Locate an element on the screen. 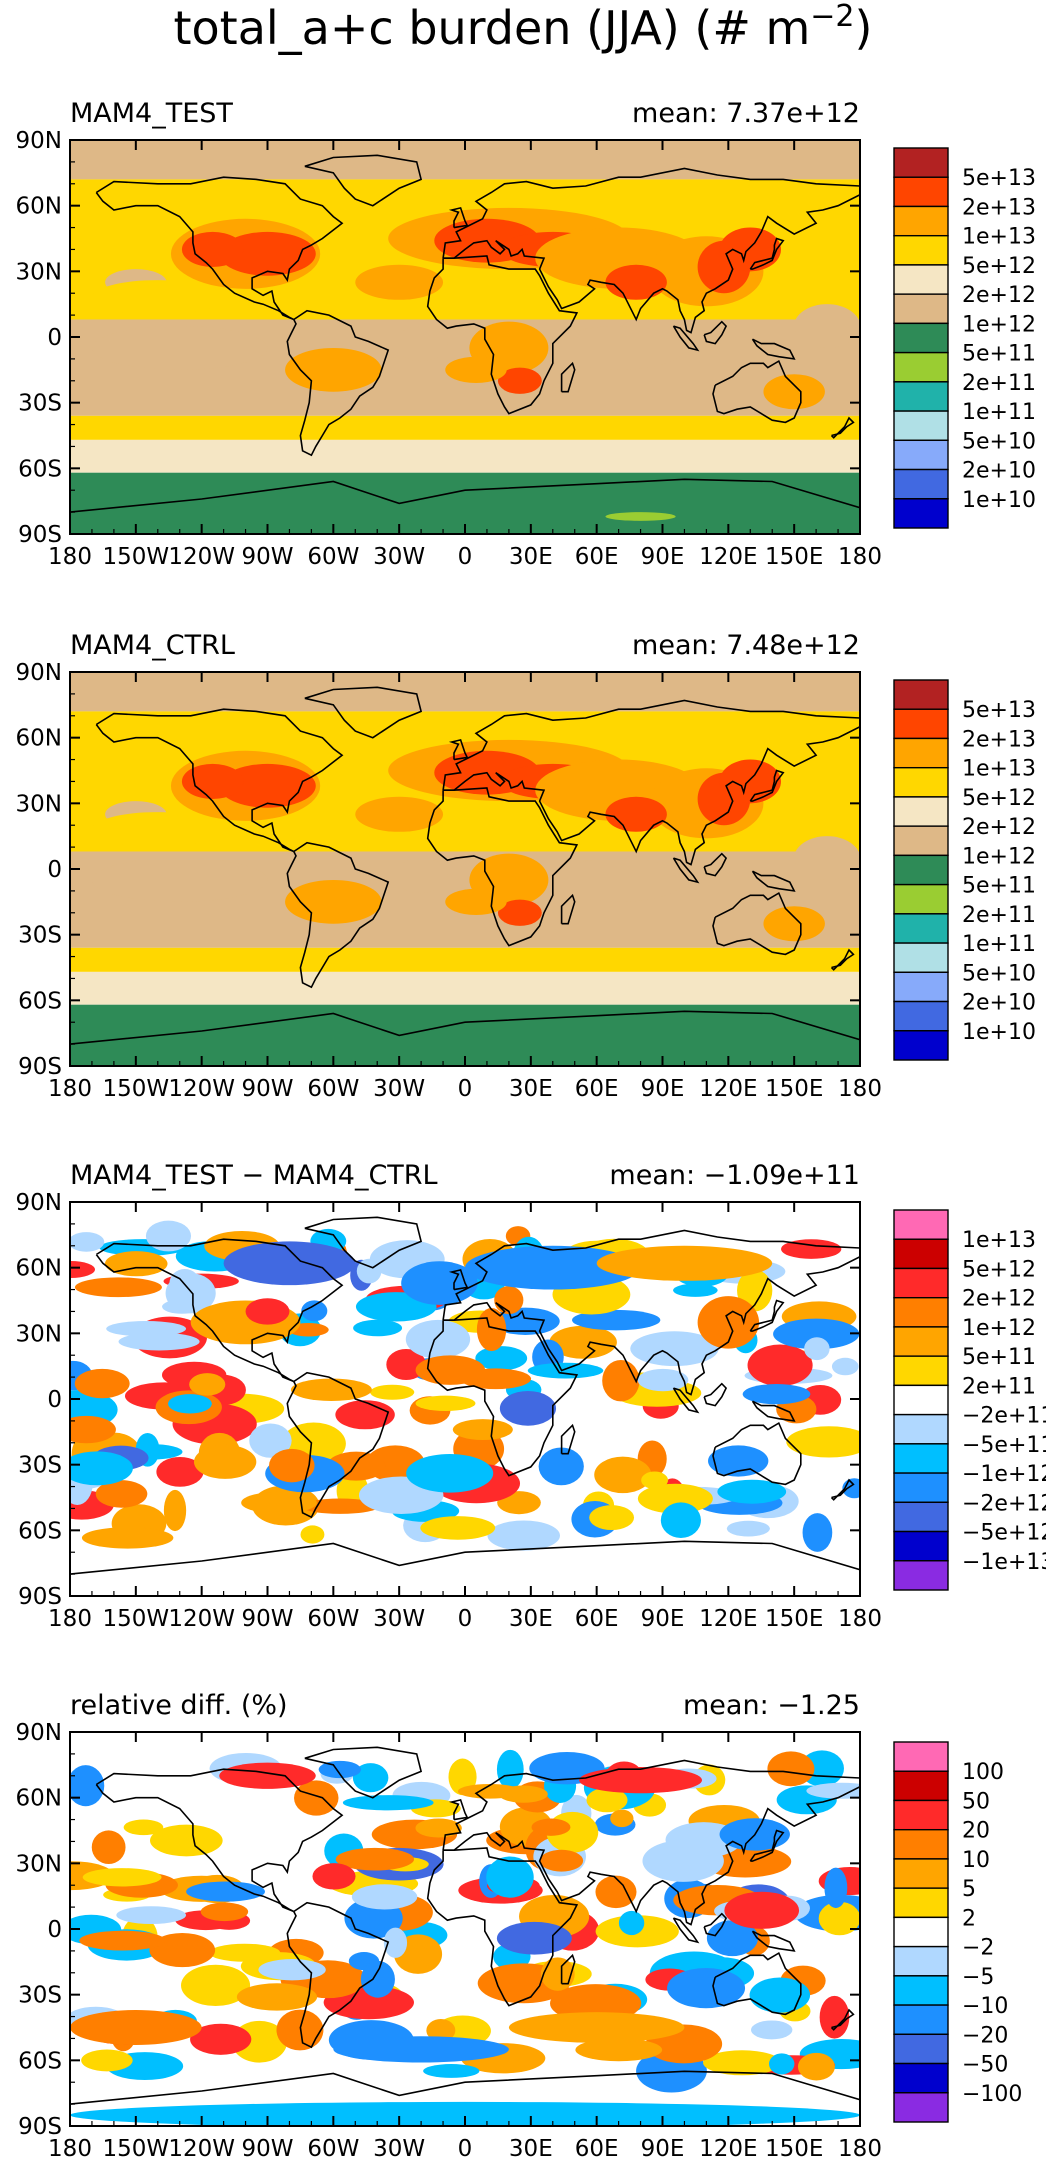  colorbar-label: 5 is located at coordinates (969, 1889).